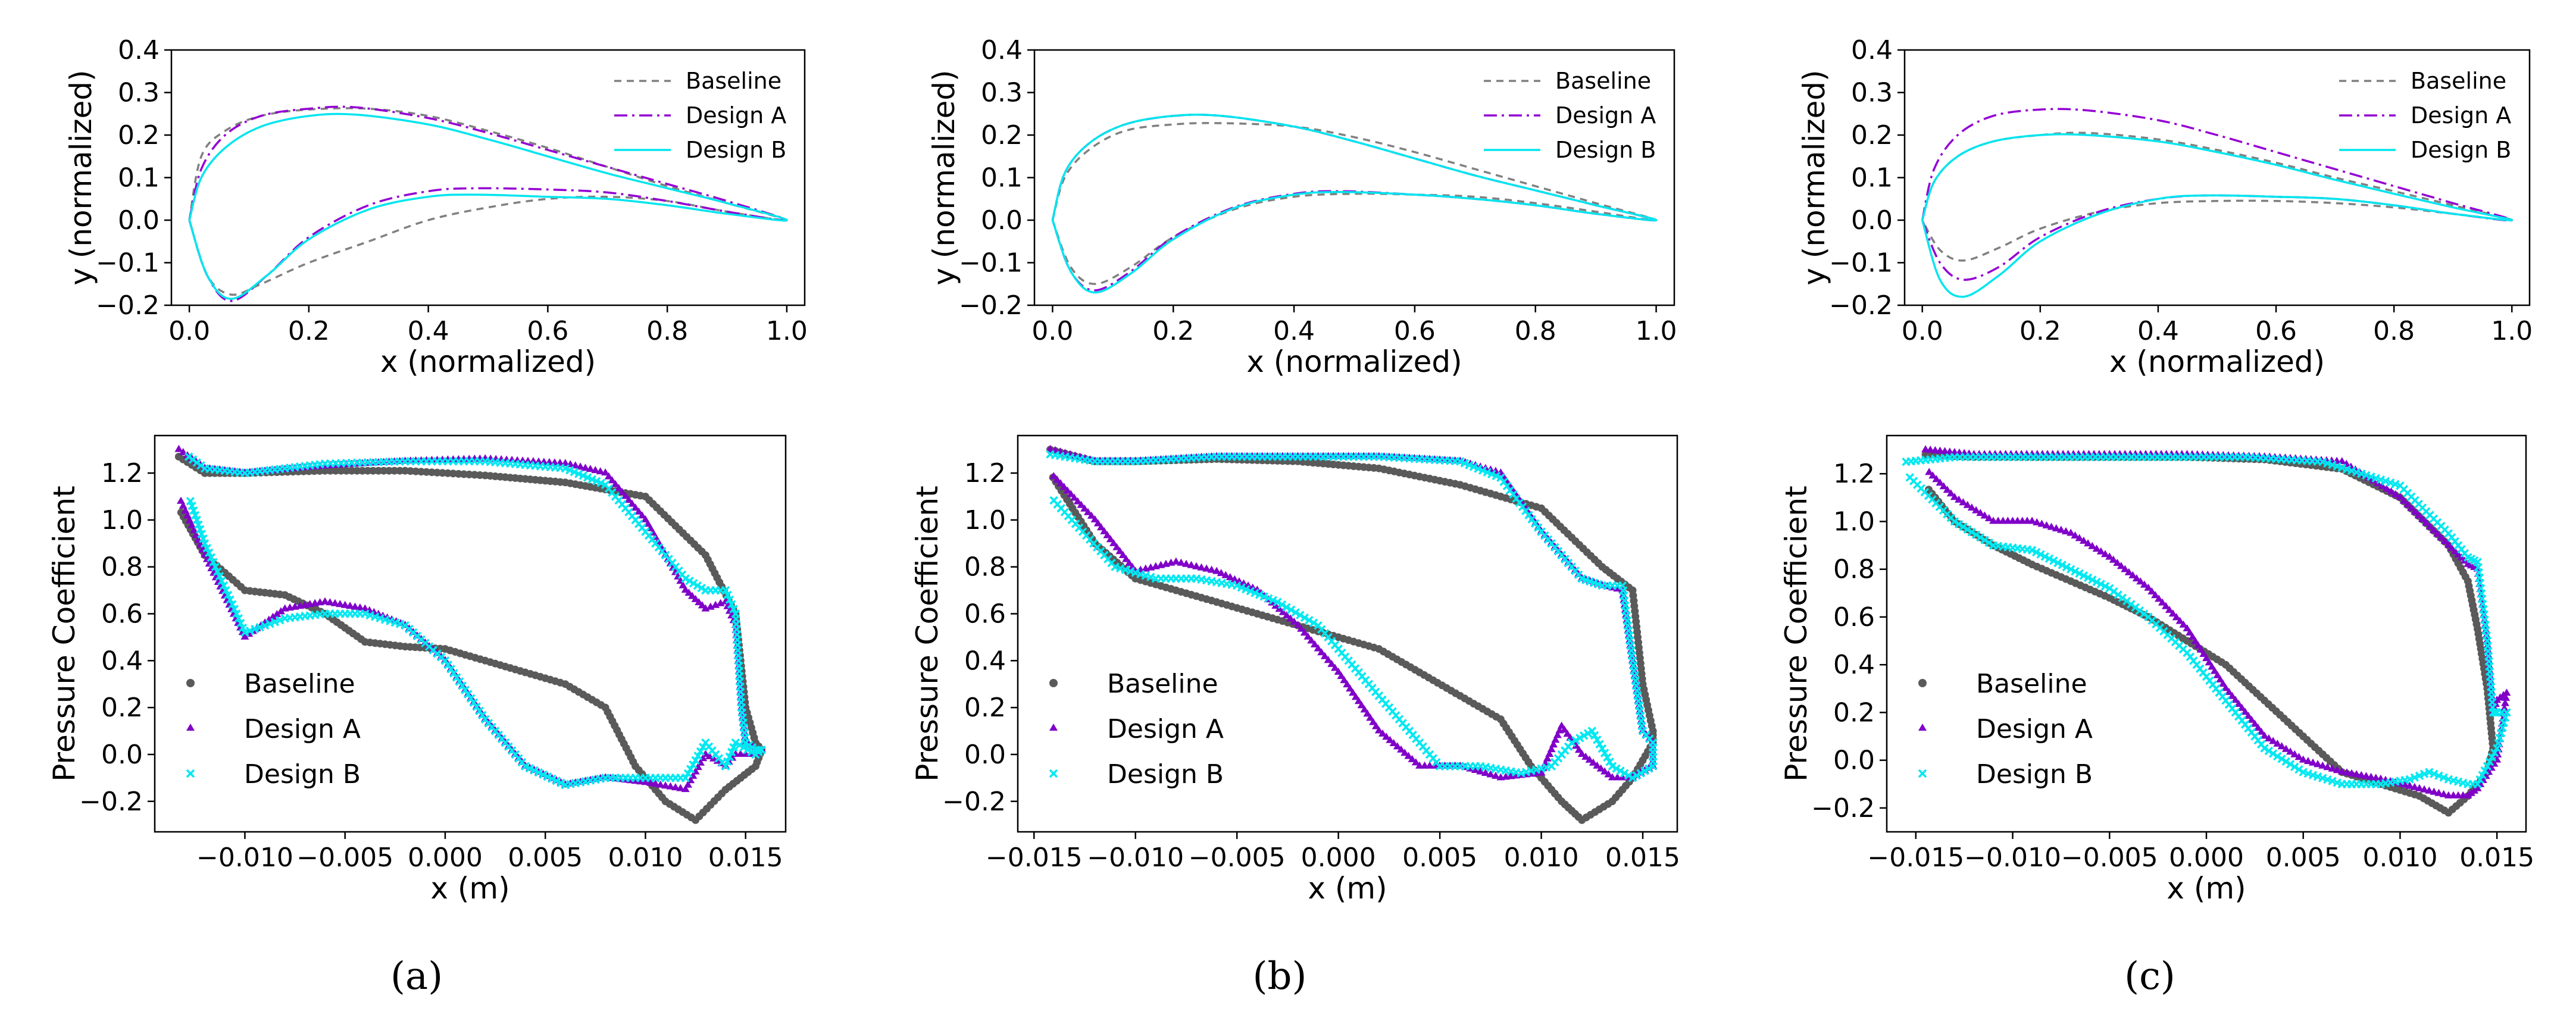 This screenshot has height=1027, width=2576. I want to click on x-tick-label: 0.000, so click(1338, 858).